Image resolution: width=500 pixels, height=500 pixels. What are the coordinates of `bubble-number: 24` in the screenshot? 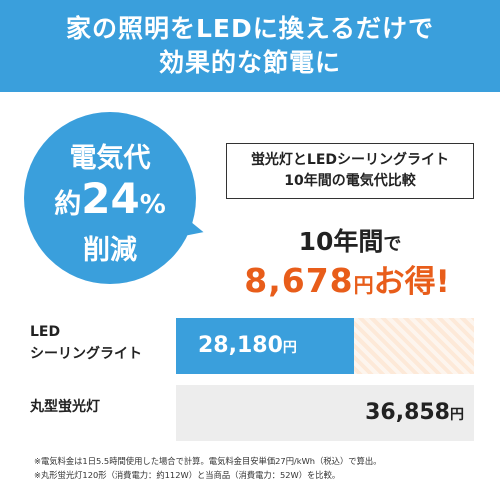 It's located at (110, 198).